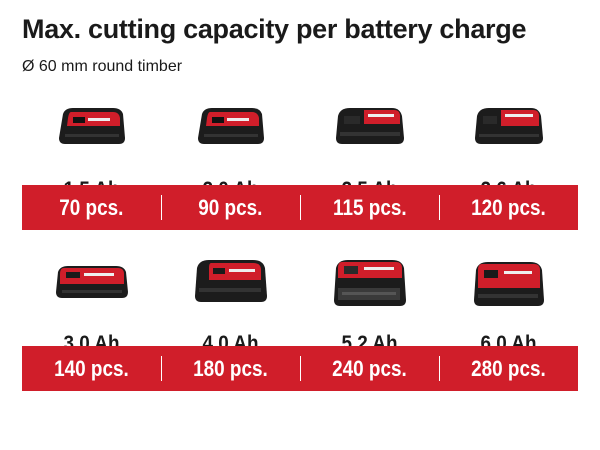  I want to click on cut-count-cell: 120 pcs., so click(508, 207).